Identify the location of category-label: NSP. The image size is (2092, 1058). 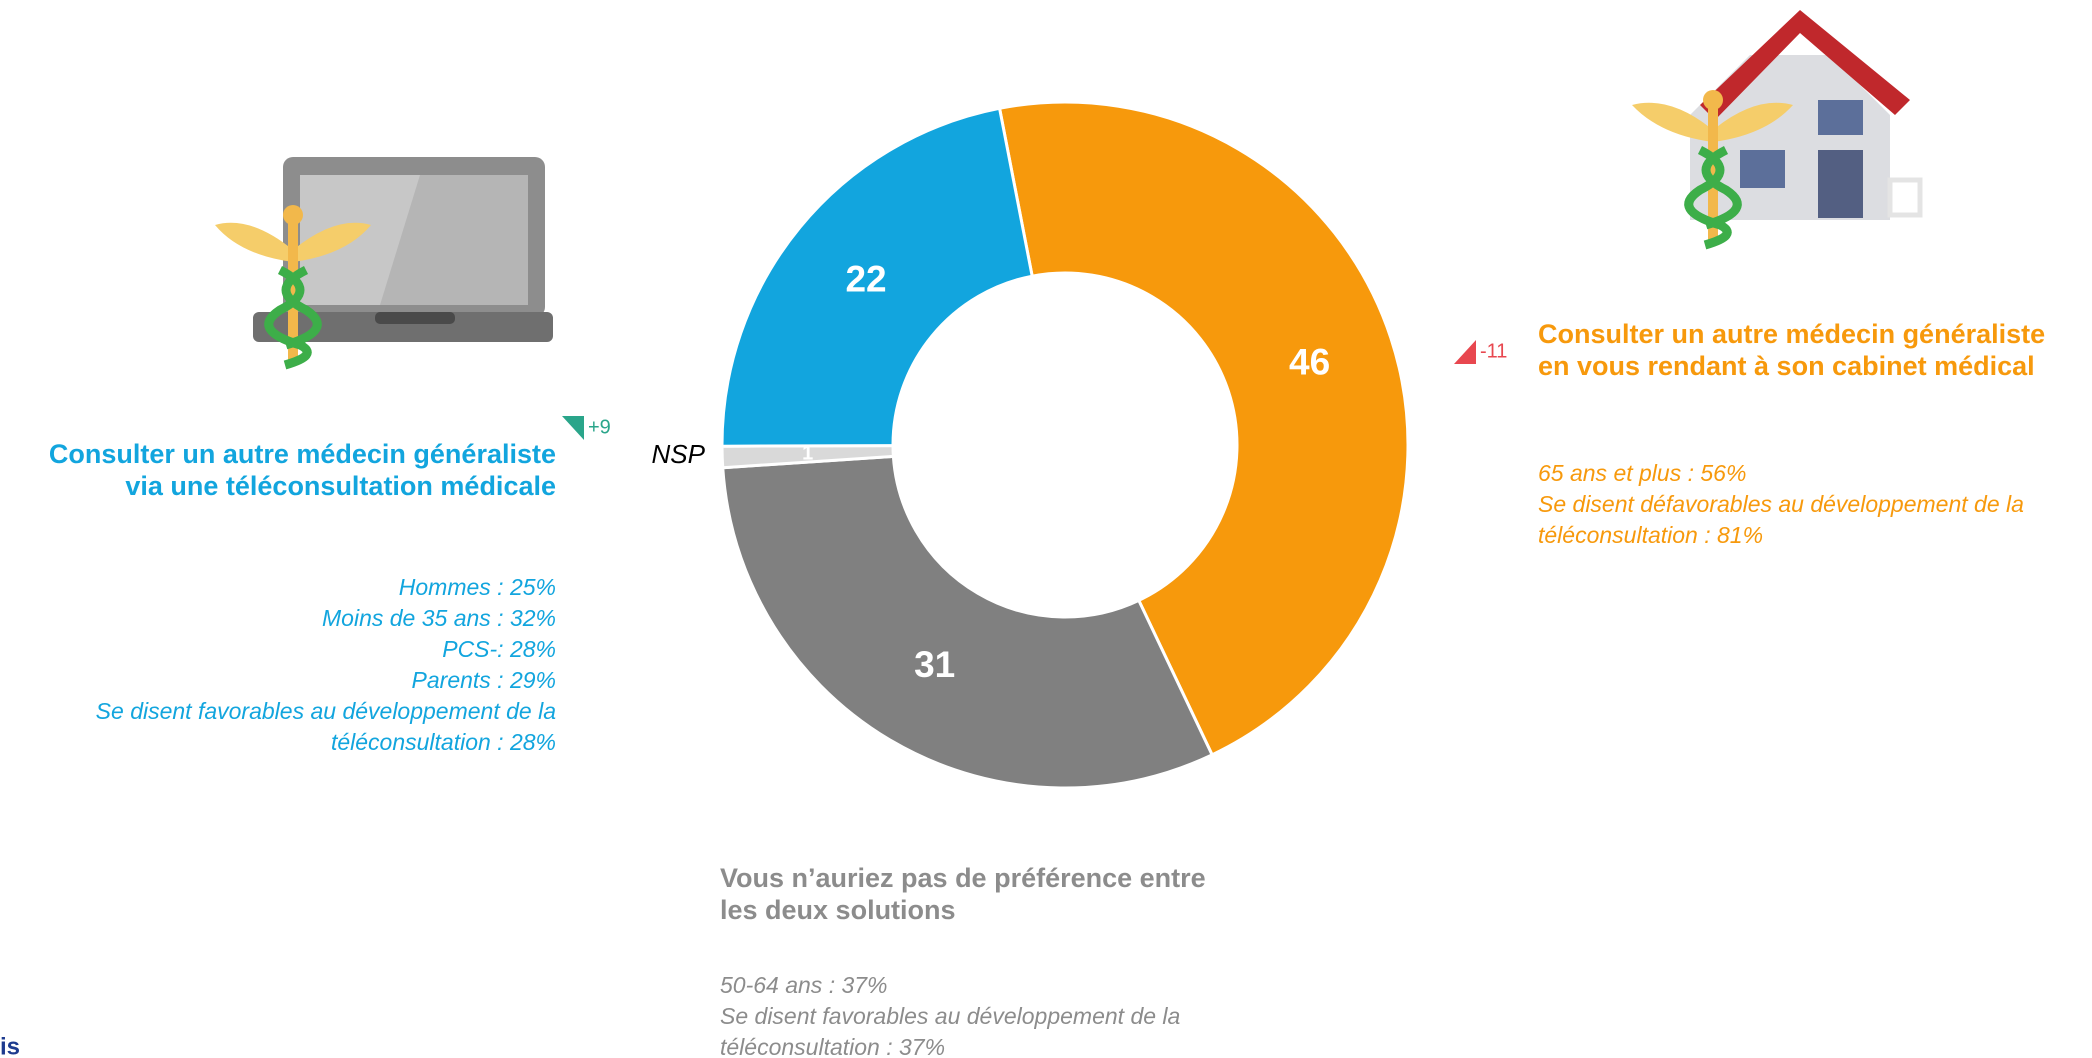
(679, 454).